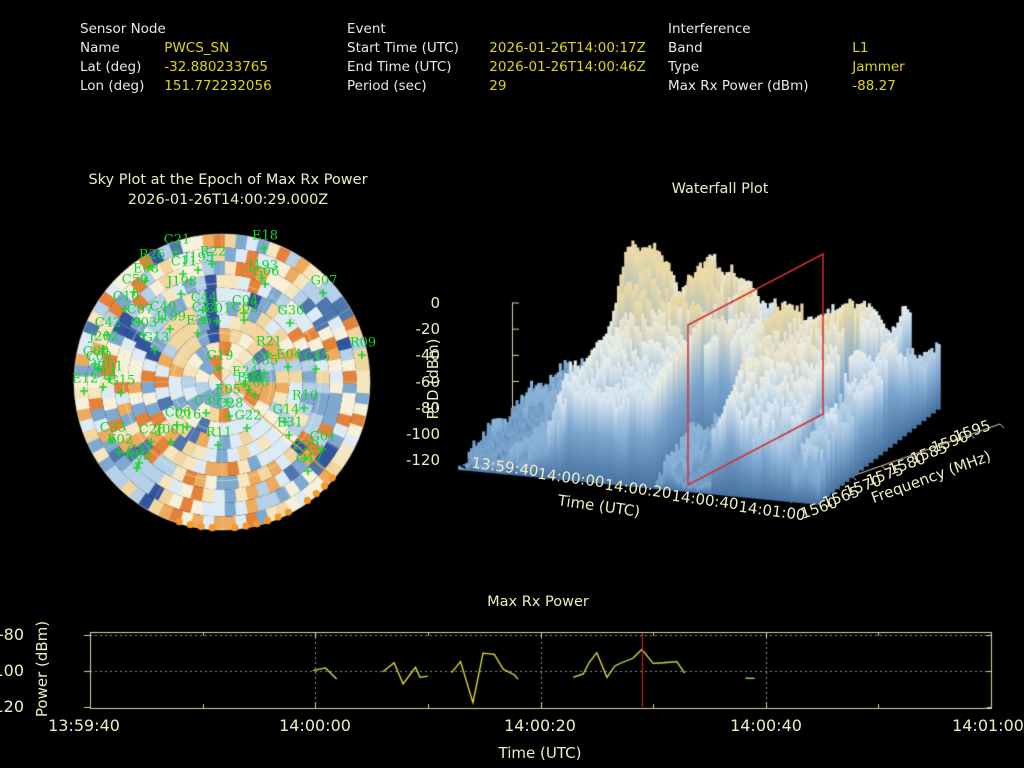  Describe the element at coordinates (363, 343) in the screenshot. I see `satellite-label-R09: R09` at that location.